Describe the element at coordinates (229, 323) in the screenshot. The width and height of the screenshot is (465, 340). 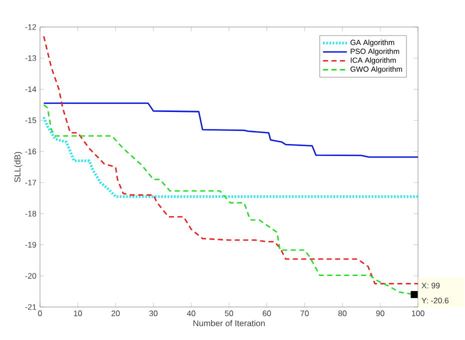
I see `x-axis-title: Number of Iteration` at that location.